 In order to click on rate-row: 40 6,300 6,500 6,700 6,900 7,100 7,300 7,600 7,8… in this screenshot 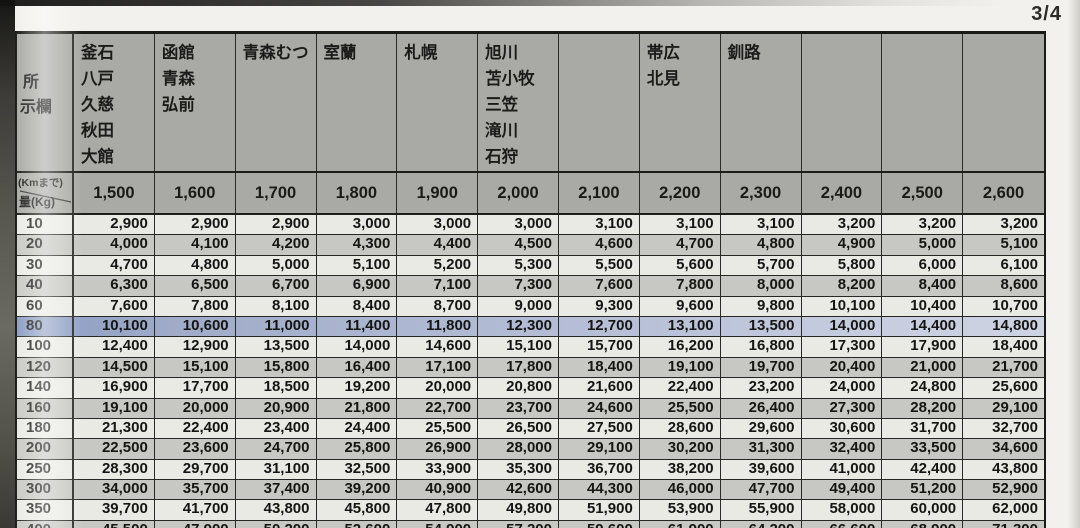, I will do `click(530, 286)`.